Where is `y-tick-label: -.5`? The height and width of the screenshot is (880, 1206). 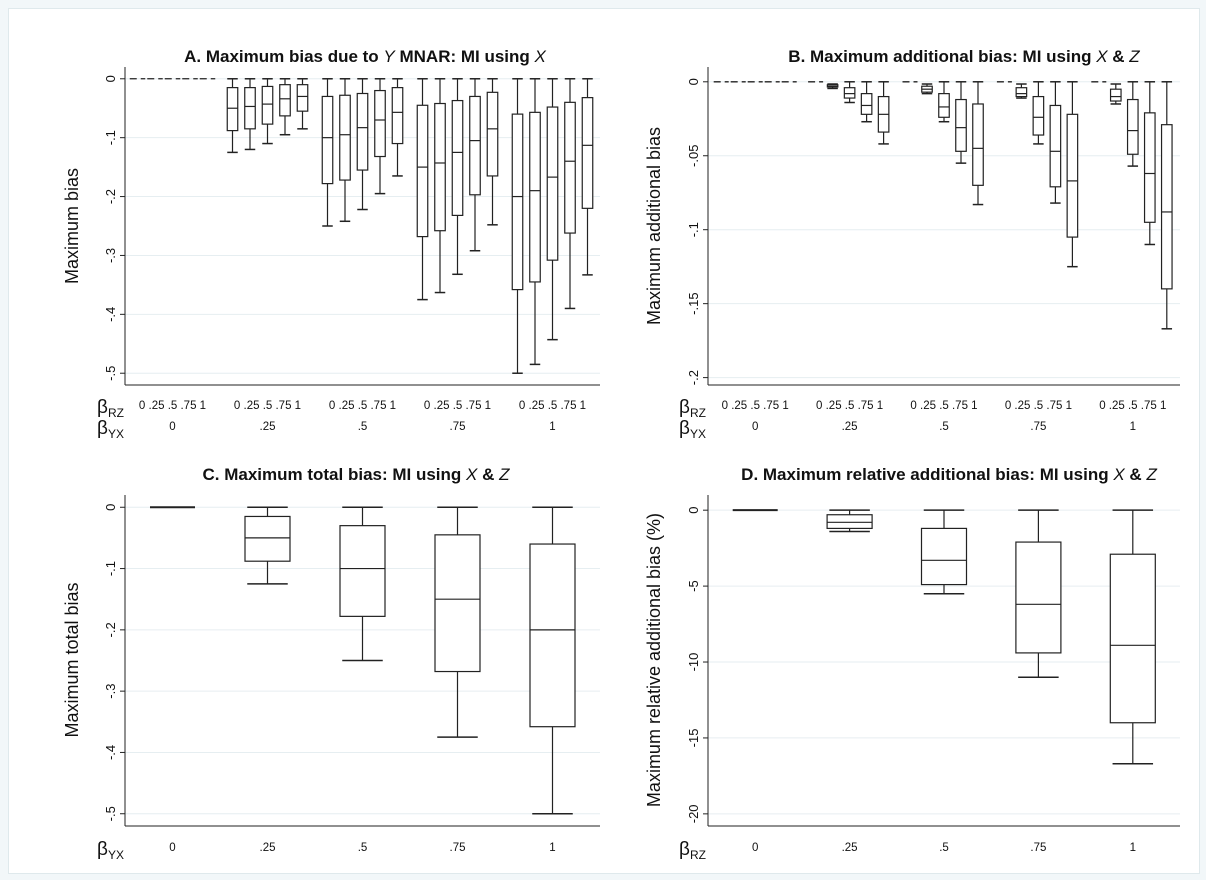
y-tick-label: -.5 is located at coordinates (110, 373).